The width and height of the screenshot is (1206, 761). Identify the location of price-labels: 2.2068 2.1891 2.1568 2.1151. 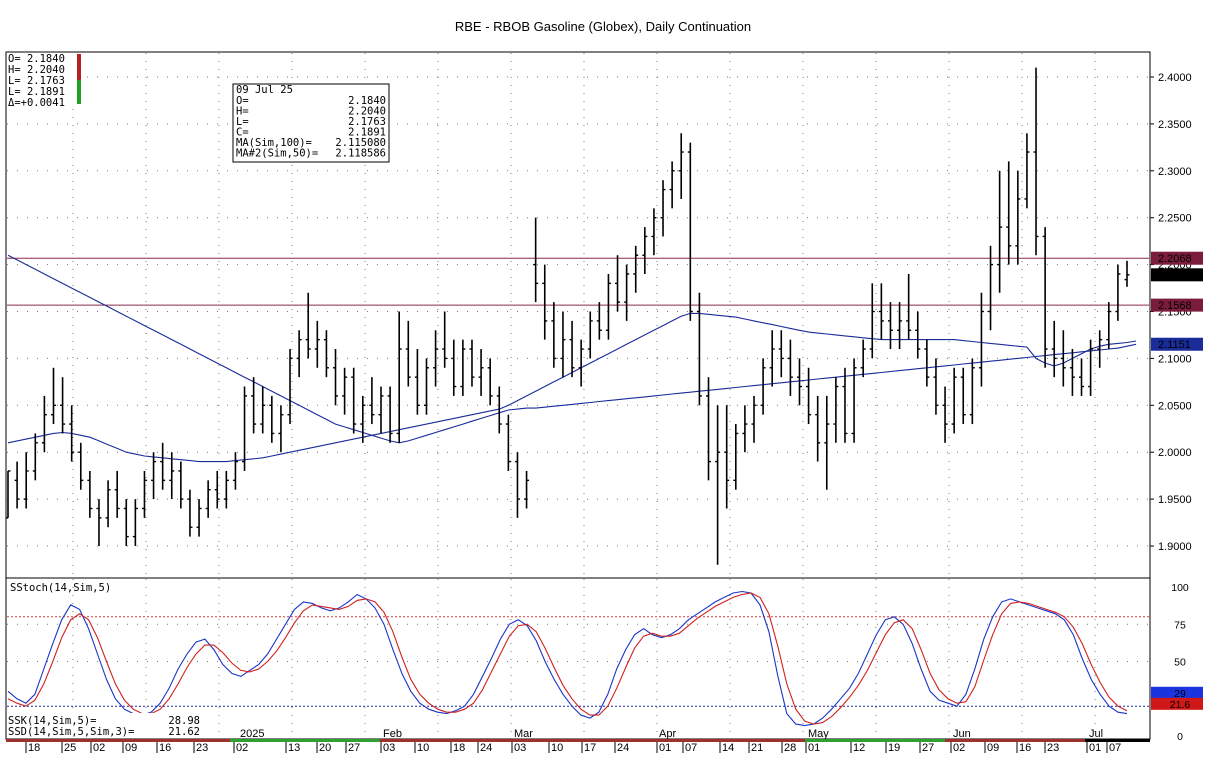
(1177, 301).